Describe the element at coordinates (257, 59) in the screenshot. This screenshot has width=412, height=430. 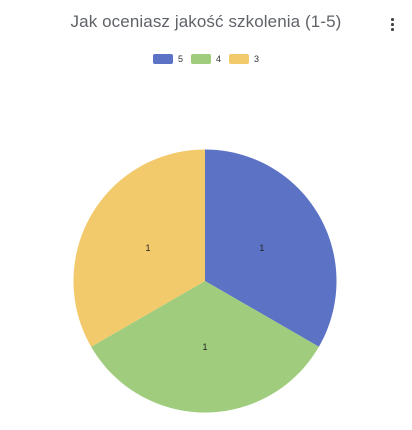
I see `legend-label: 3` at that location.